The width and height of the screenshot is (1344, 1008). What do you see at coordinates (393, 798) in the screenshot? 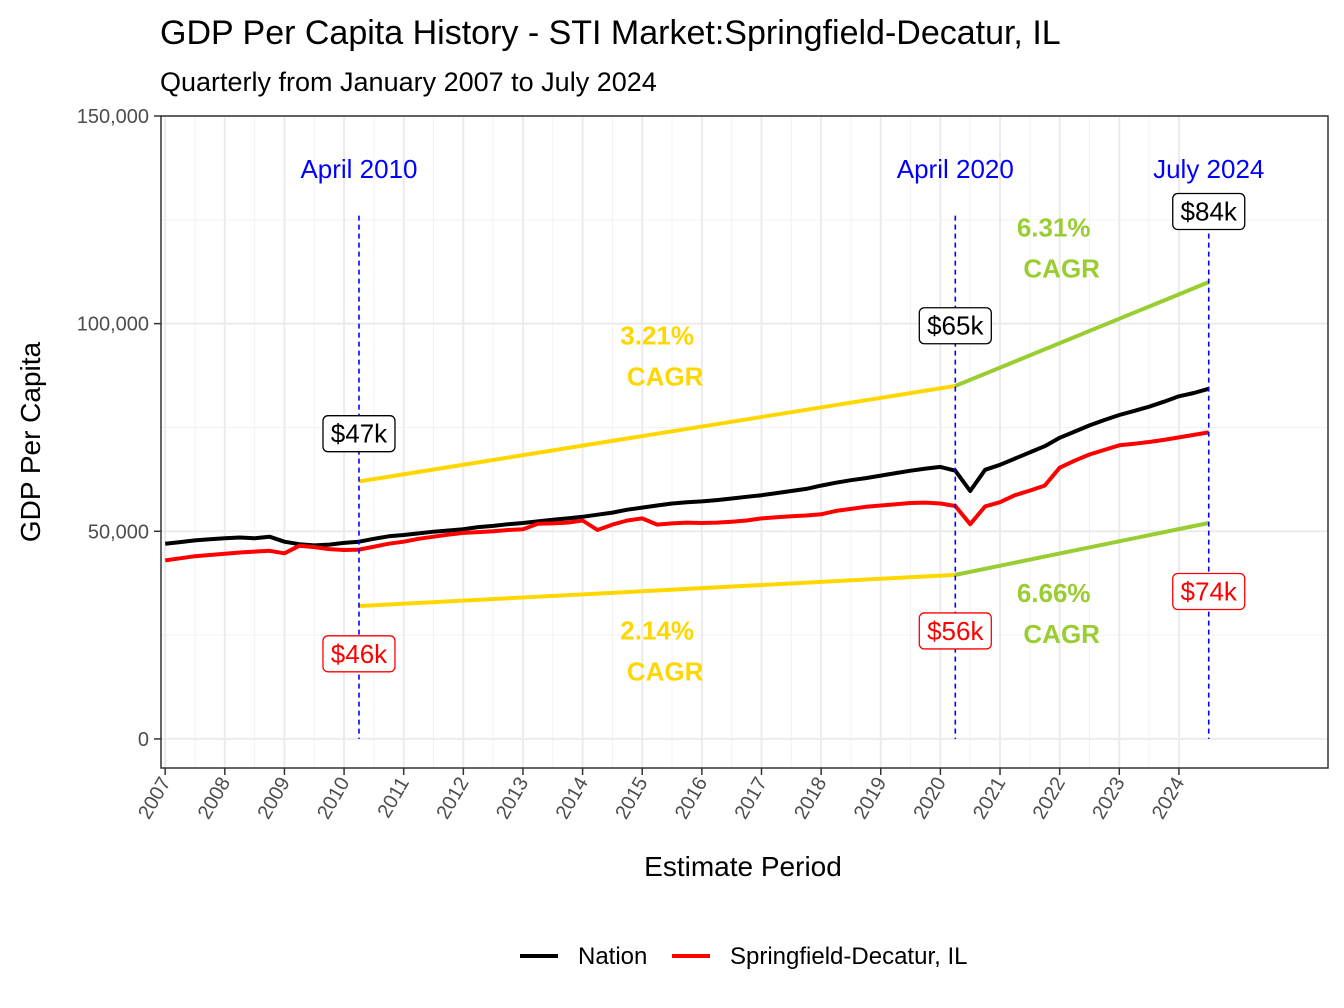
I see `x-tick-label: 2011` at bounding box center [393, 798].